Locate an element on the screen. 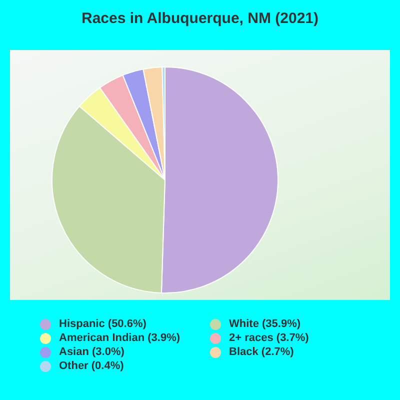 Image resolution: width=400 pixels, height=400 pixels. legend-label: American Indian (3.9%) is located at coordinates (119, 338).